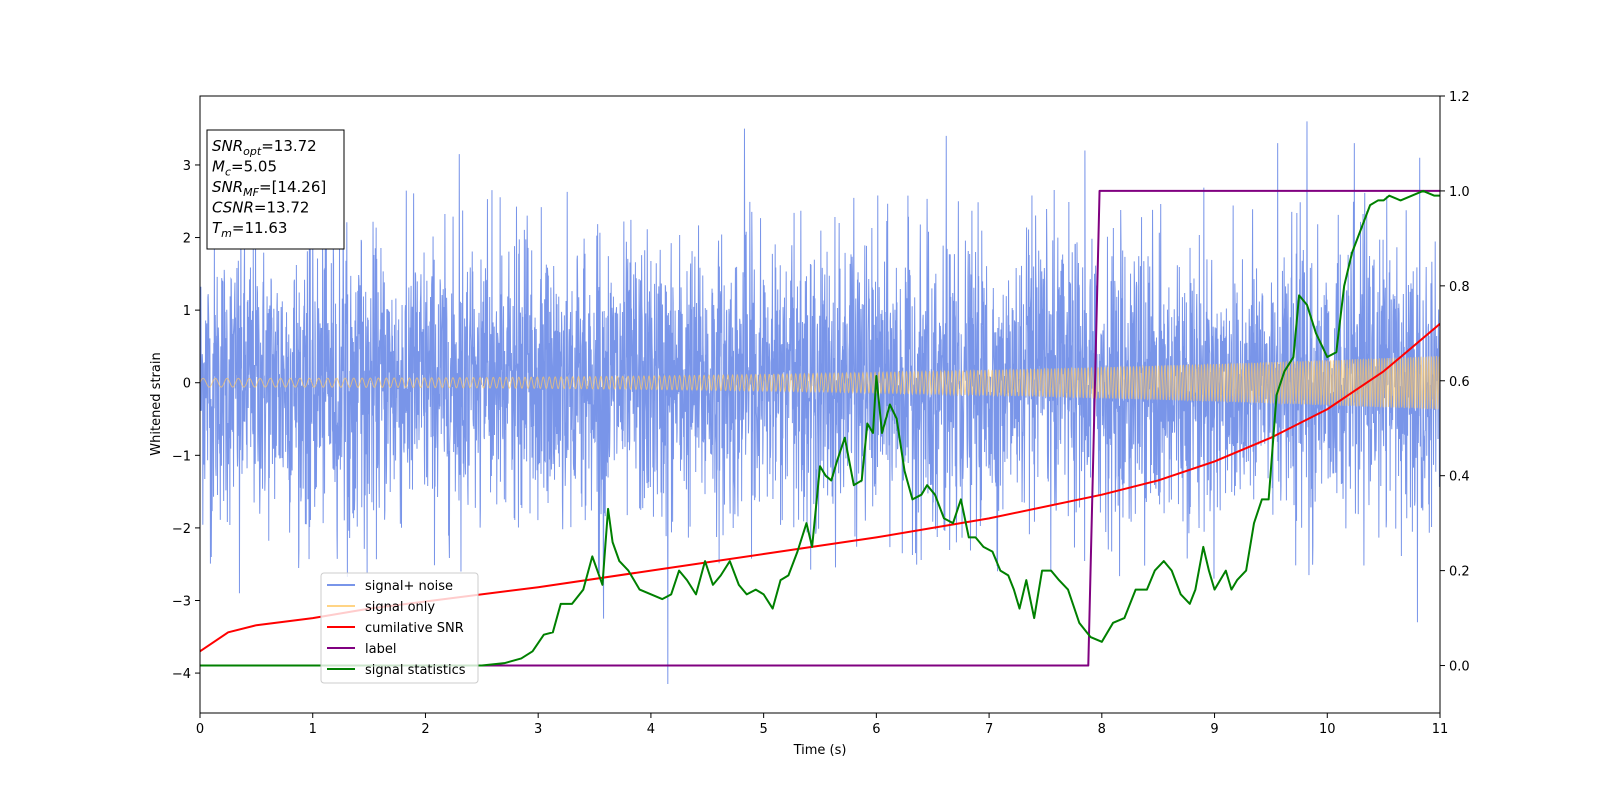 This screenshot has height=800, width=1600. I want to click on x-tick-label: 0, so click(200, 729).